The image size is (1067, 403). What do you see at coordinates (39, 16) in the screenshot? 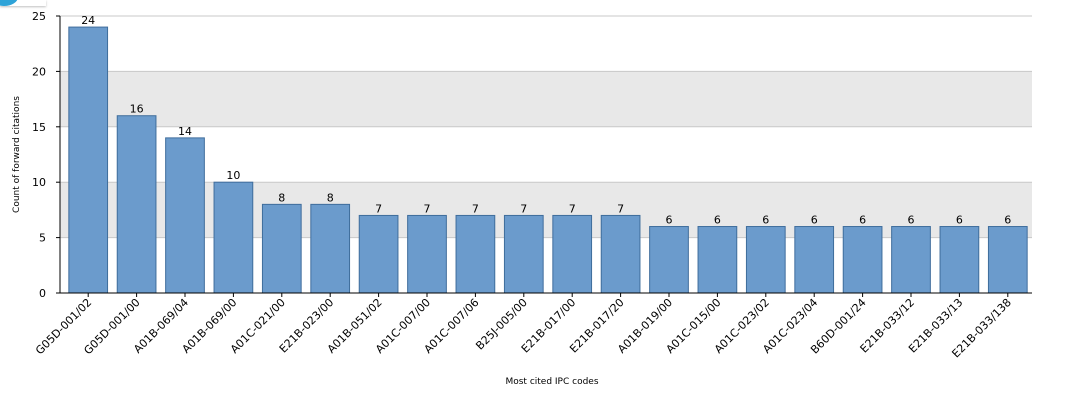
I see `y-tick-label: 25` at bounding box center [39, 16].